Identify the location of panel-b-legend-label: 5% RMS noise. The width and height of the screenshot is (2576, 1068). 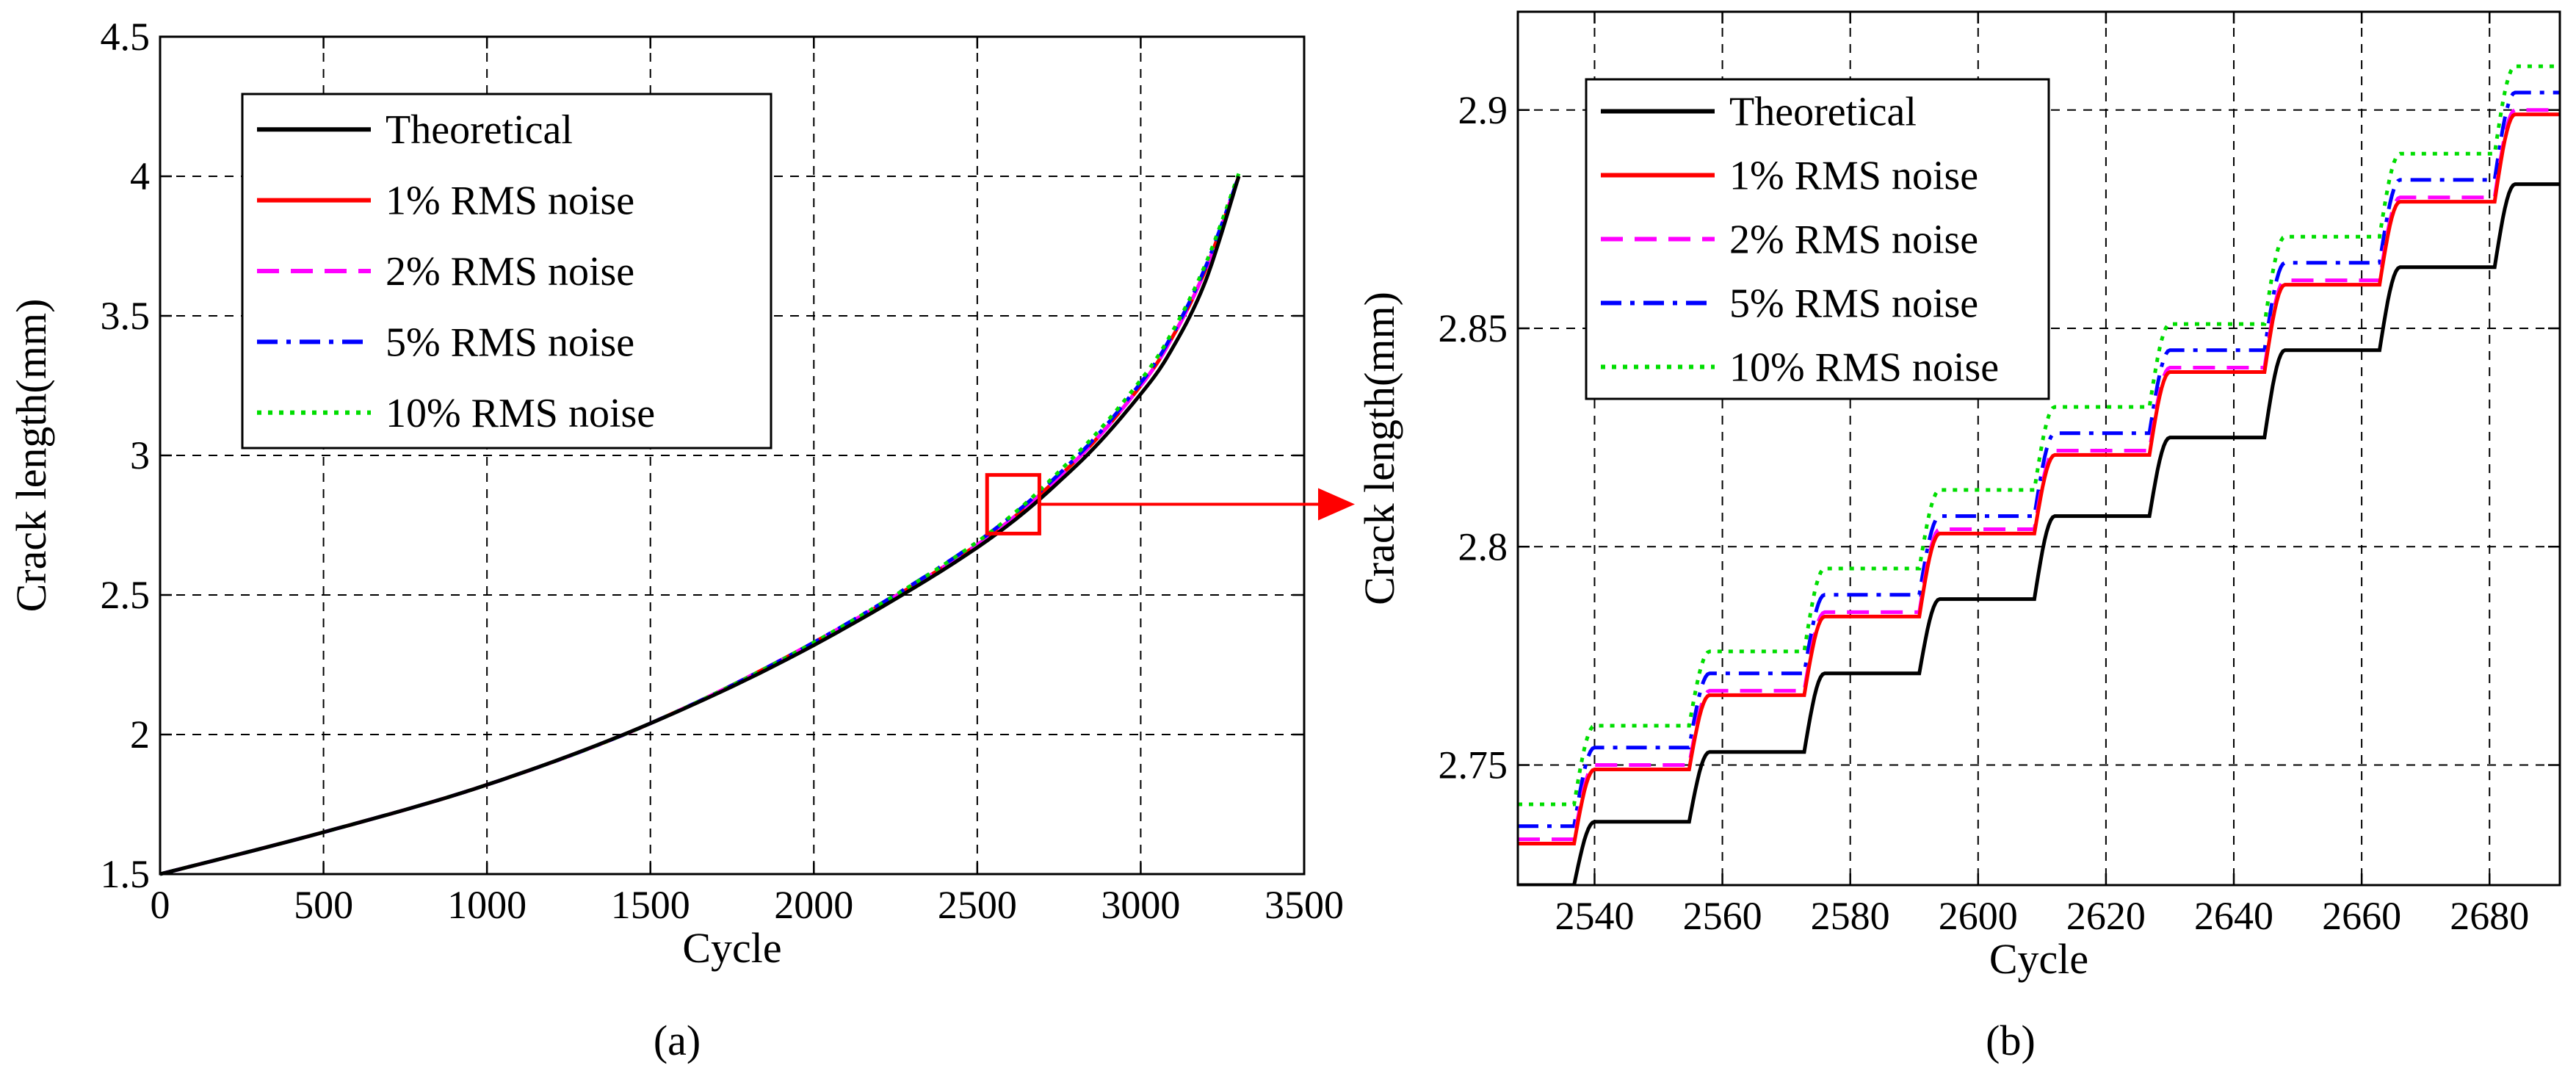
(1853, 304).